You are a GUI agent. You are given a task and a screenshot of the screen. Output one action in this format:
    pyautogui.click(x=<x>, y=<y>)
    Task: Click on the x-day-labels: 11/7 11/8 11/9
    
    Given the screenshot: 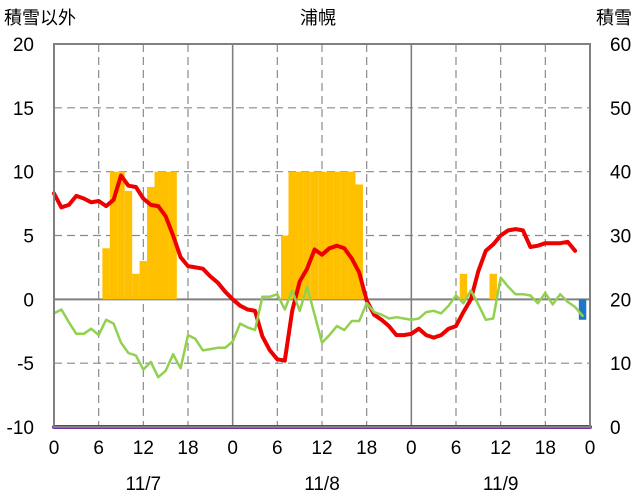 What is the action you would take?
    pyautogui.click(x=322, y=484)
    